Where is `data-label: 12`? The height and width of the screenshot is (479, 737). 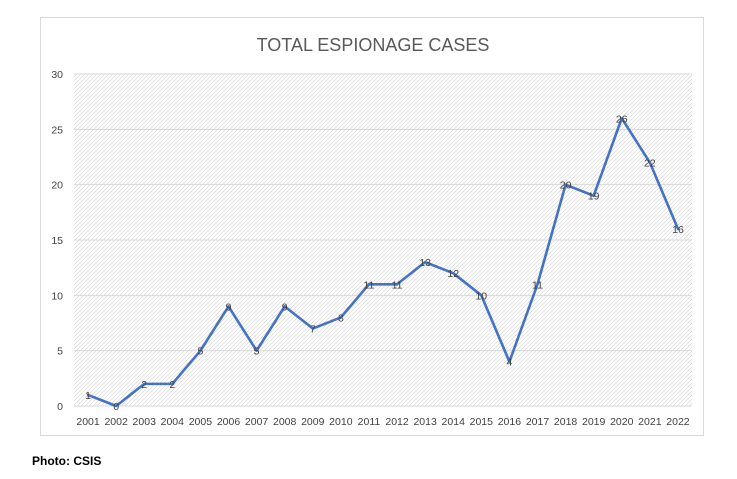
data-label: 12 is located at coordinates (453, 274).